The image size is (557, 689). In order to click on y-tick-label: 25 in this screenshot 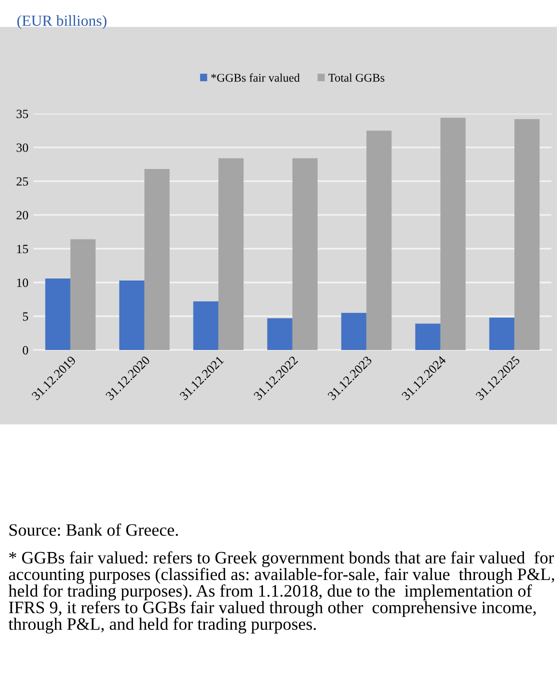, I will do `click(22, 181)`.